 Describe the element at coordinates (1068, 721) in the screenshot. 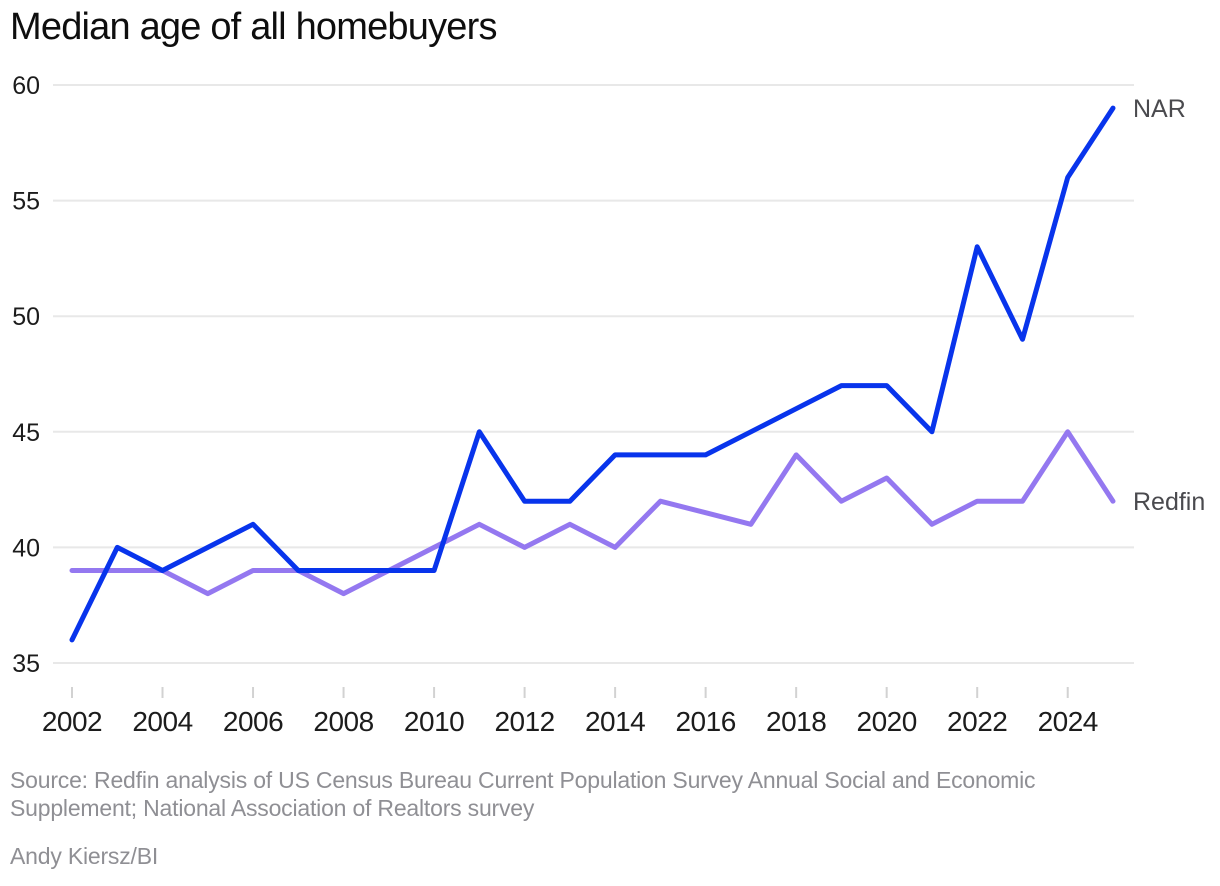

I see `x-axis-label-2024: 2024` at that location.